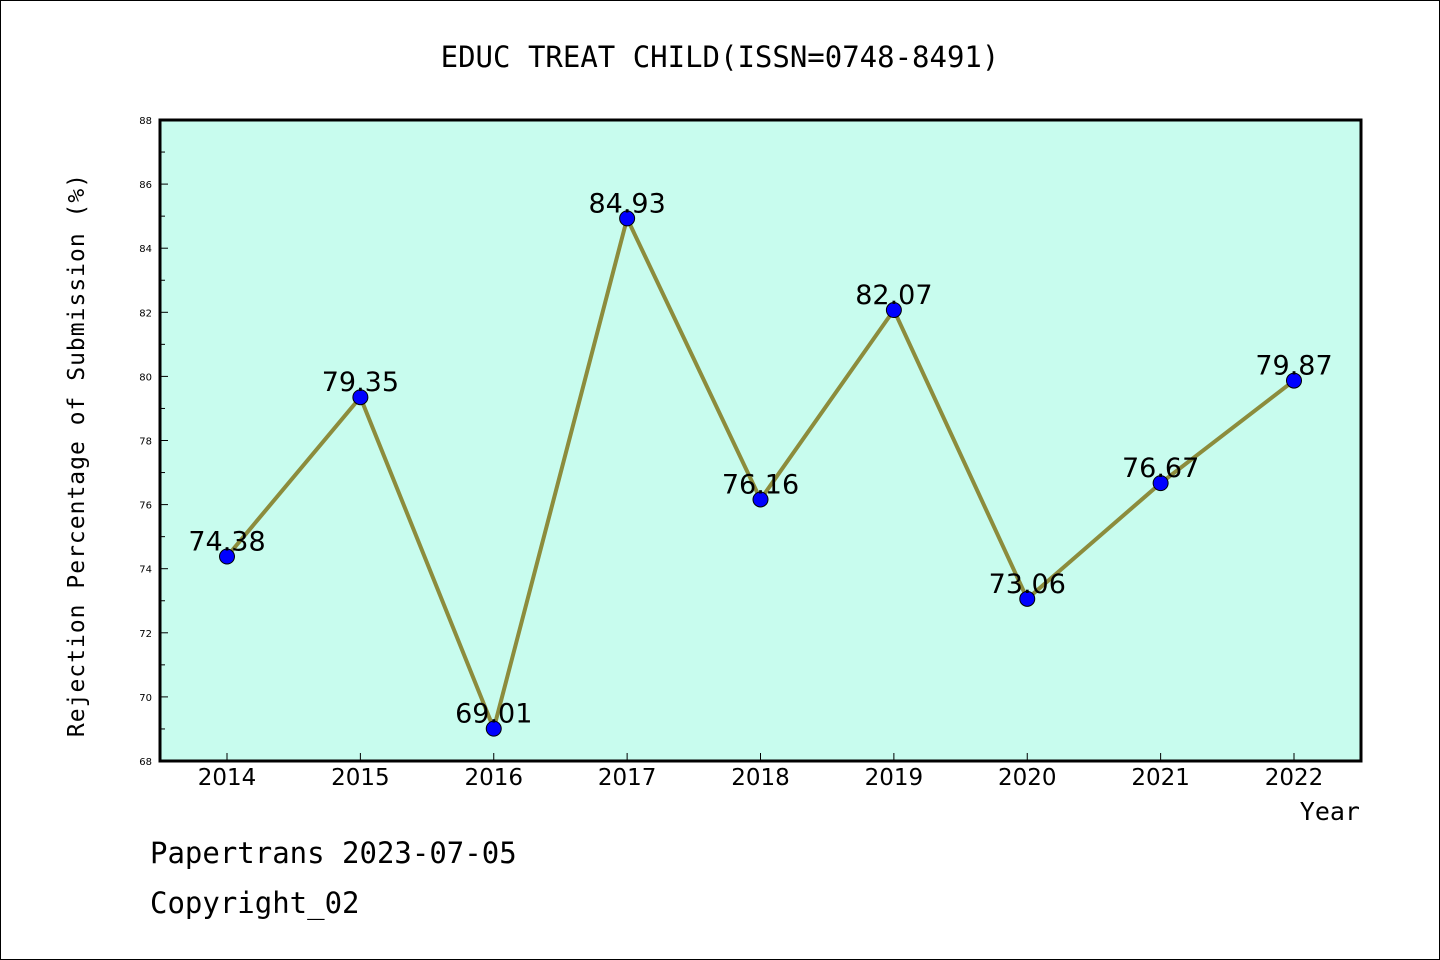 The image size is (1440, 960). I want to click on y-tick-label: 76, so click(145, 506).